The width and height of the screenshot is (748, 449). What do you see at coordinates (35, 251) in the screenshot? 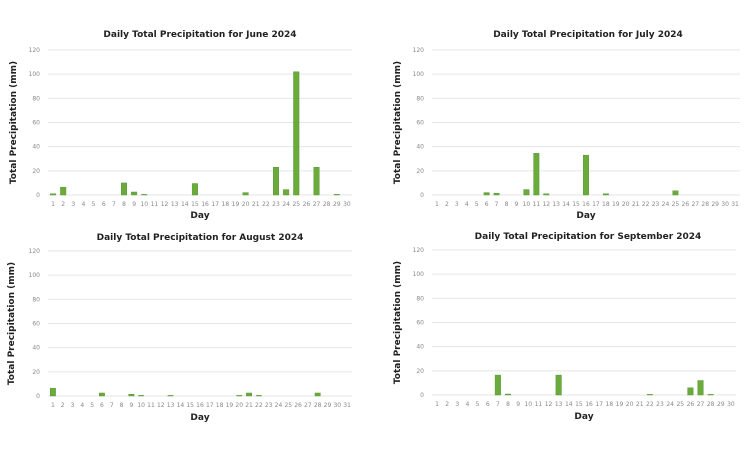
I see `y-tick-label: 120` at bounding box center [35, 251].